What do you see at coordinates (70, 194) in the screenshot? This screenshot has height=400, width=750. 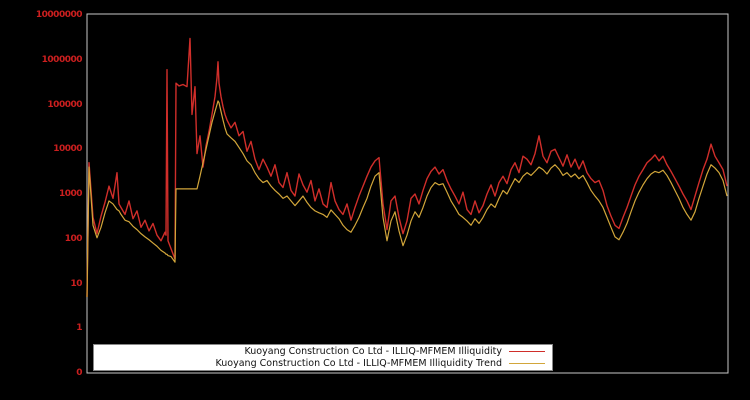 I see `y-tick-1000: 1000` at bounding box center [70, 194].